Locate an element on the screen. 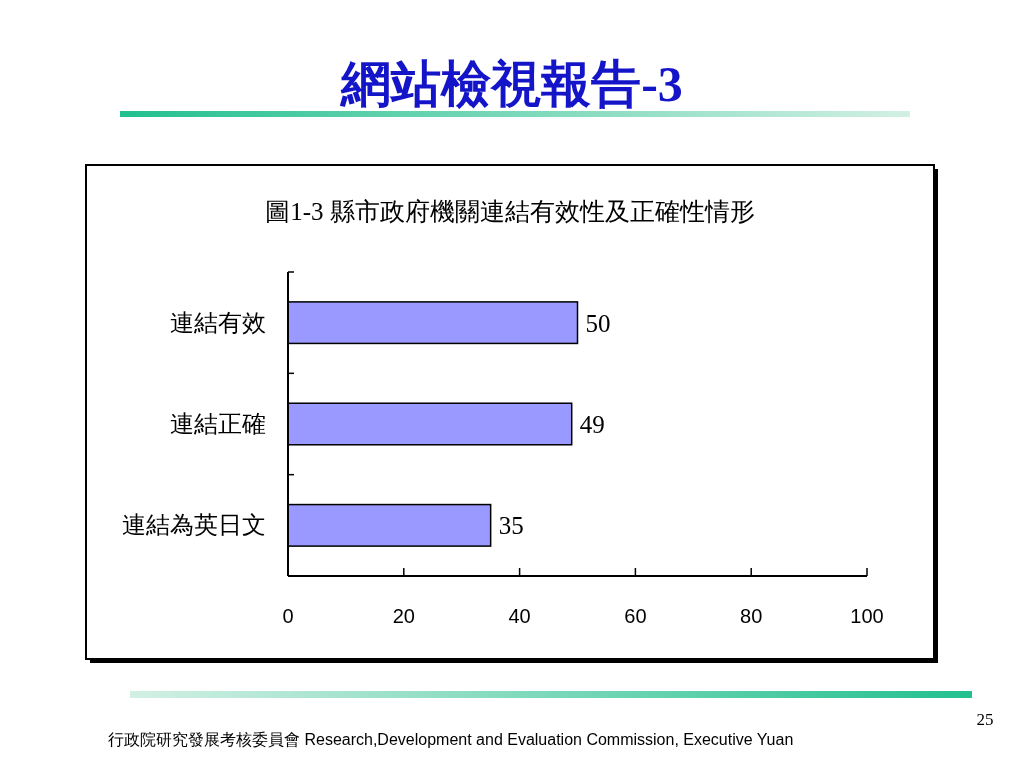 This screenshot has height=768, width=1024. x-tick-label: 0 is located at coordinates (288, 616).